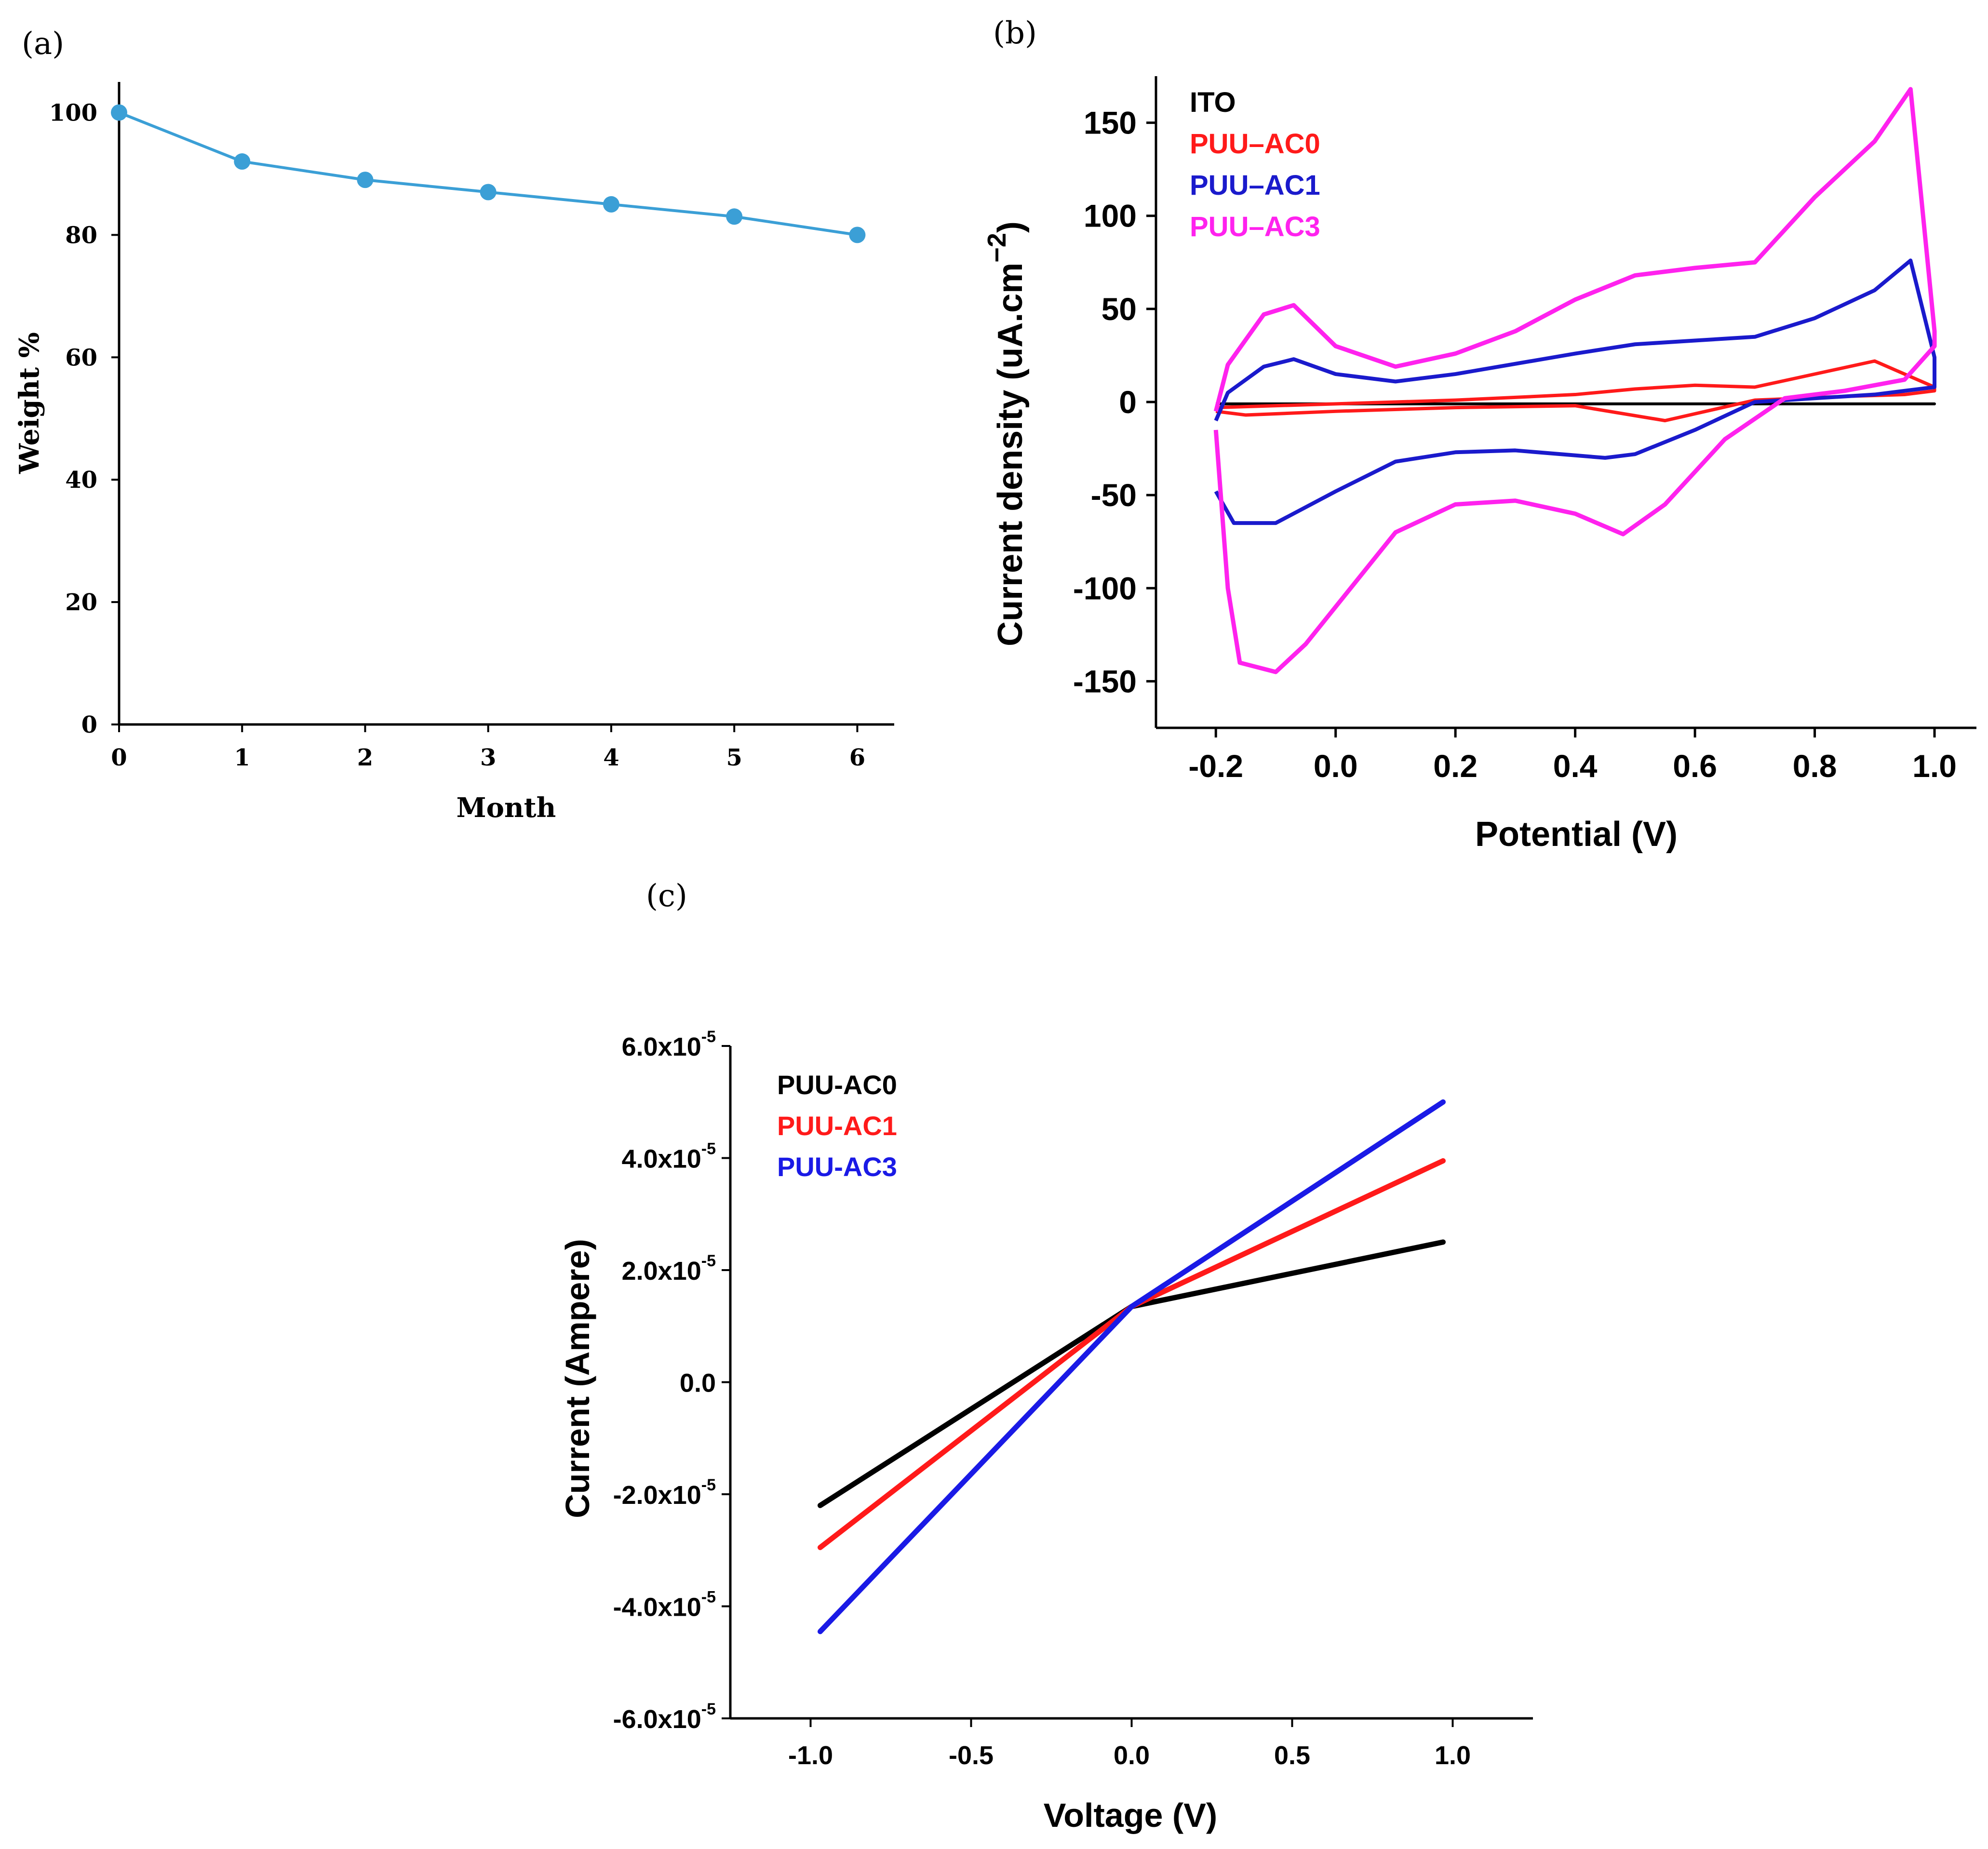 The width and height of the screenshot is (1988, 1849). What do you see at coordinates (1255, 185) in the screenshot?
I see `panel-b-legend-puu-ac1: PUU–AC1` at bounding box center [1255, 185].